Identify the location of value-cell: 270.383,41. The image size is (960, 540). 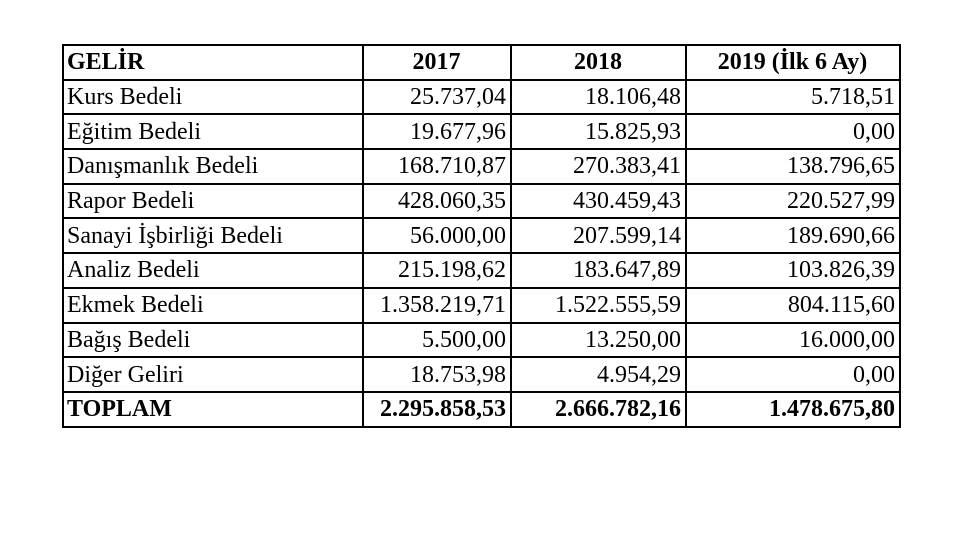
(598, 166).